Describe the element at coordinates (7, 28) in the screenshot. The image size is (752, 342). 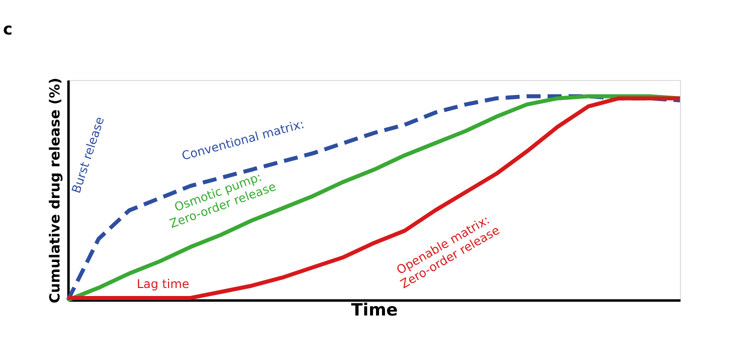
I see `chart-title: c` at that location.